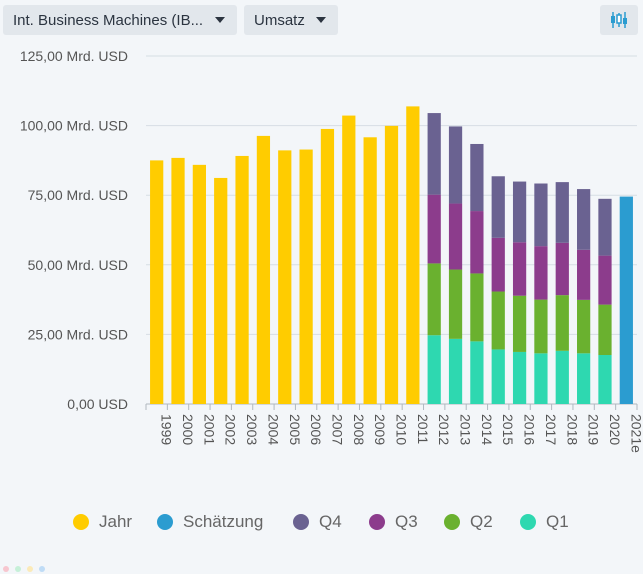 The width and height of the screenshot is (643, 574). What do you see at coordinates (544, 522) in the screenshot?
I see `legend-item-q1: Q1` at bounding box center [544, 522].